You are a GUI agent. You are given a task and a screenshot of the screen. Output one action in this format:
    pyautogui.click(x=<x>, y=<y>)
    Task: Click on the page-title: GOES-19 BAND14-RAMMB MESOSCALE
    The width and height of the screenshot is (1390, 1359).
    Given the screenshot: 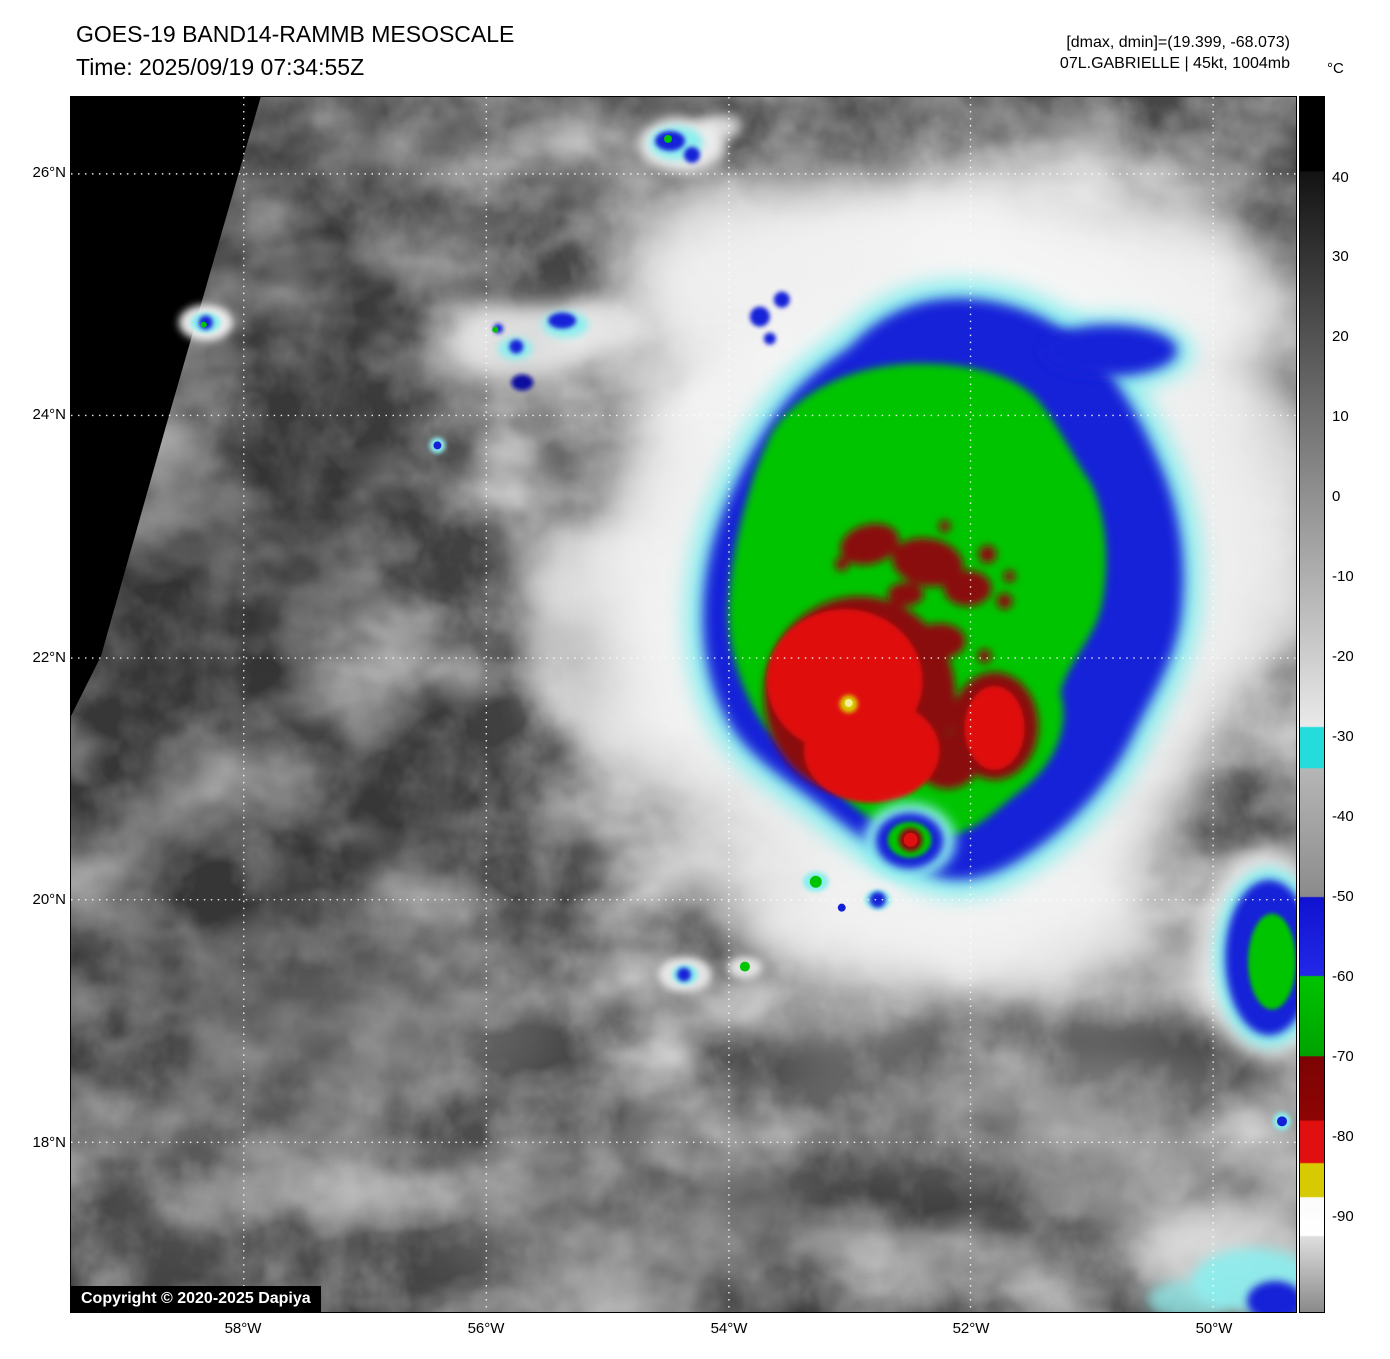 What is the action you would take?
    pyautogui.click(x=295, y=34)
    